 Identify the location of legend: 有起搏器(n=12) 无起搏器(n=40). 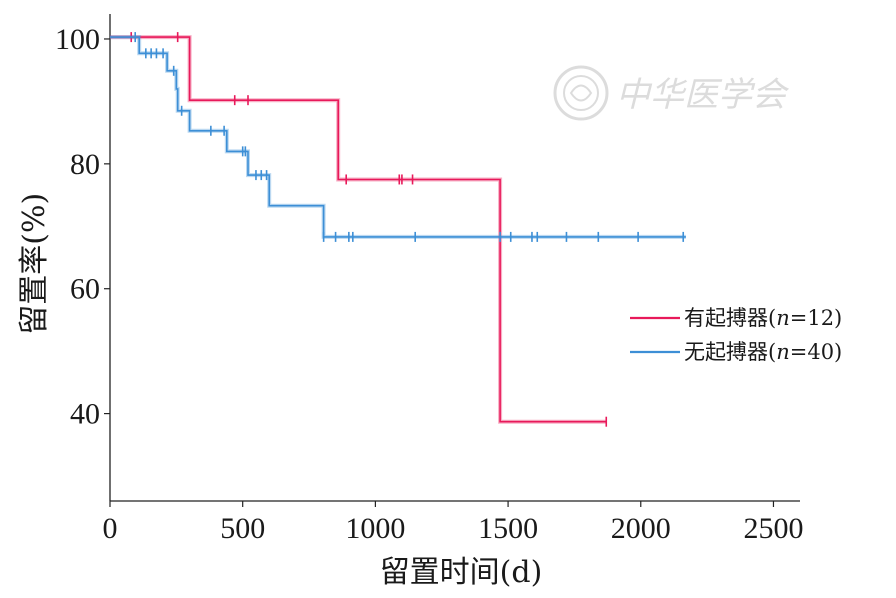
(736, 335).